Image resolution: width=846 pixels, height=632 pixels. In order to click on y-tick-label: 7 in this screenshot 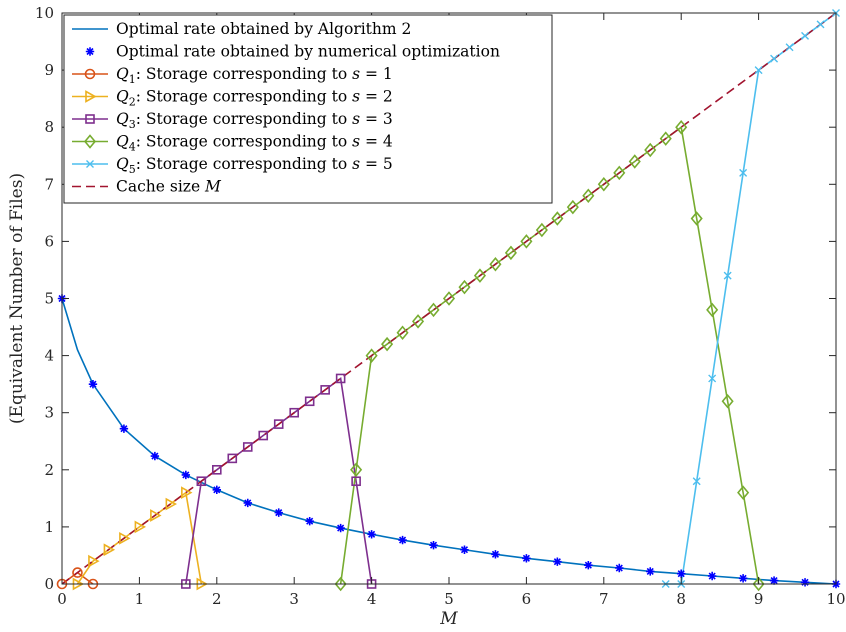, I will do `click(49, 184)`.